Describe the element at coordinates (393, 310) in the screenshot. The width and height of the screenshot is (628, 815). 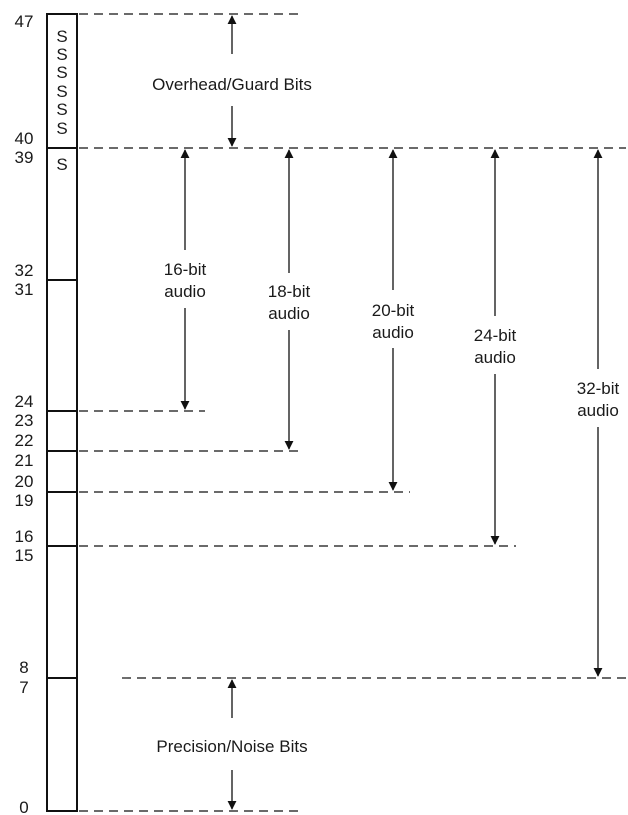
I see `audio-20-label-line1: 20-bit` at that location.